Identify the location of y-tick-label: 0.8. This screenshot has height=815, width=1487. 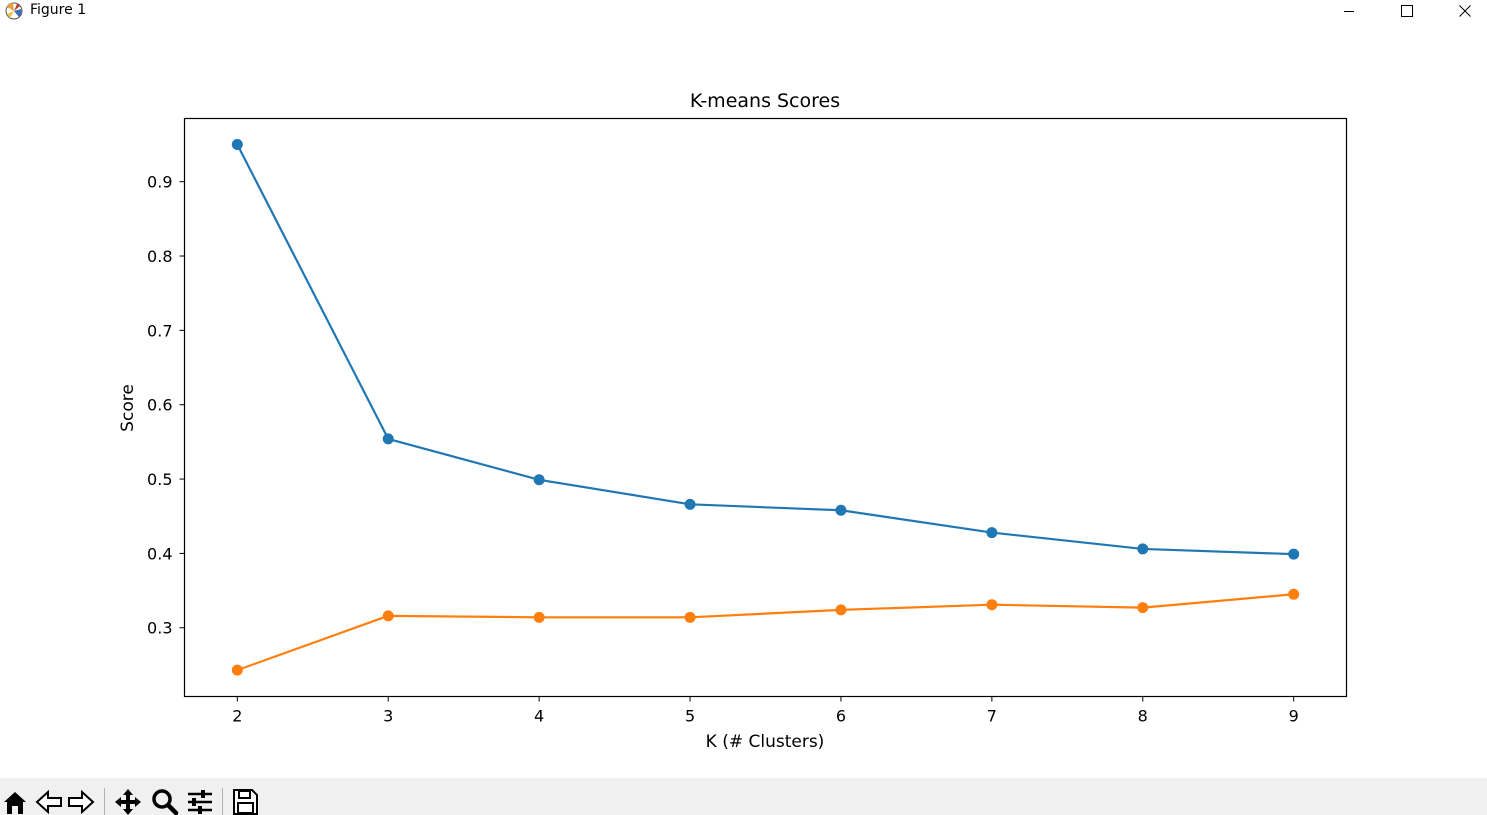
(159, 256).